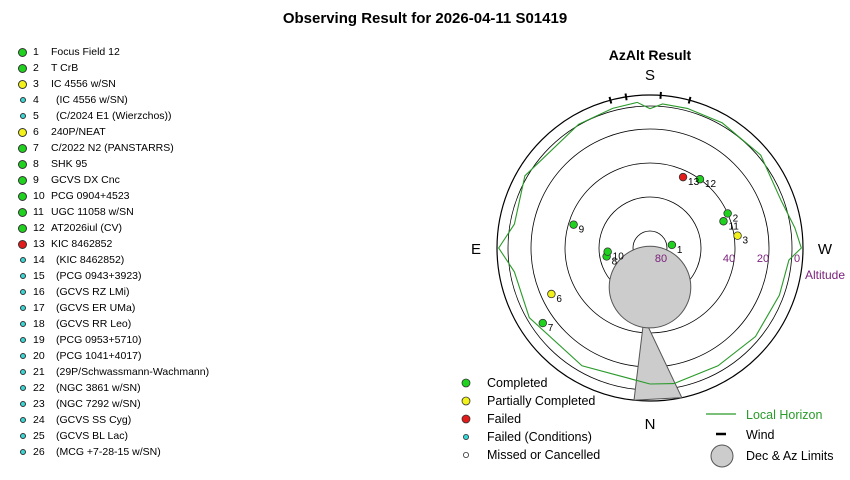 The height and width of the screenshot is (480, 850). Describe the element at coordinates (113, 148) in the screenshot. I see `target-item: 7 C/2022 N2 (PANSTARRS)` at that location.